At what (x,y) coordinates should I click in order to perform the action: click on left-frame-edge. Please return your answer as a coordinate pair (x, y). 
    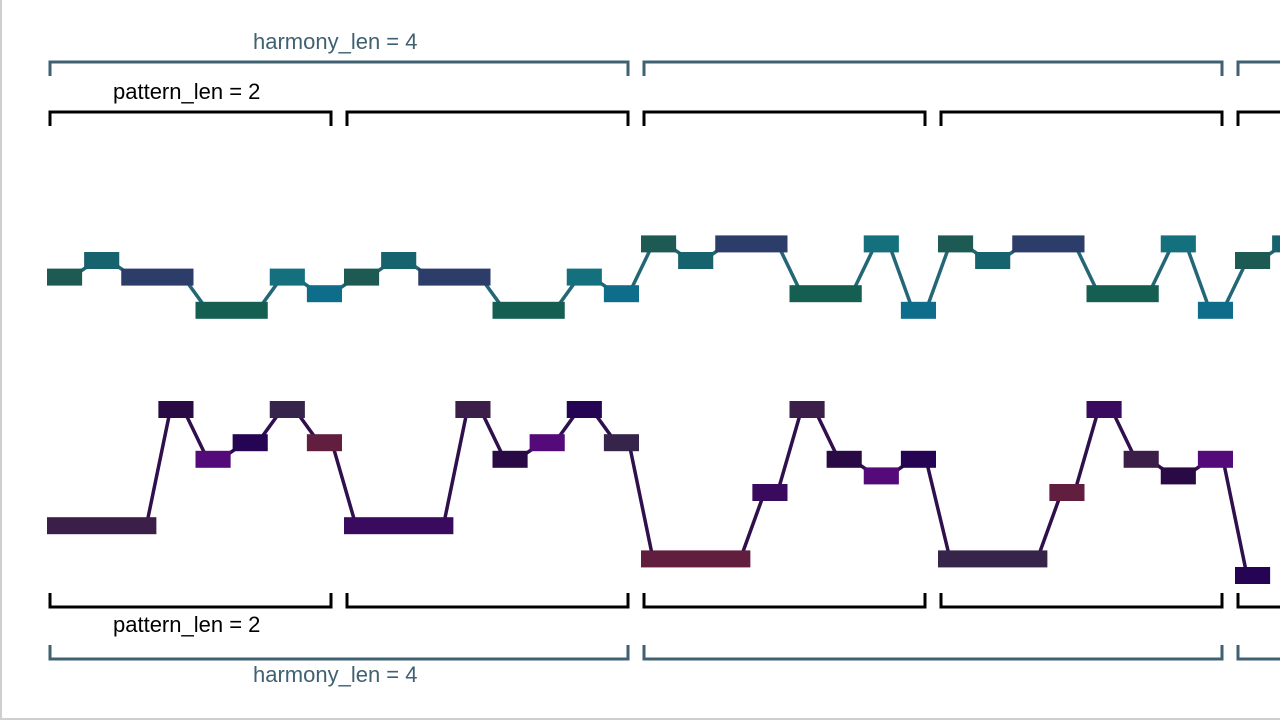
    Looking at the image, I should click on (1, 359).